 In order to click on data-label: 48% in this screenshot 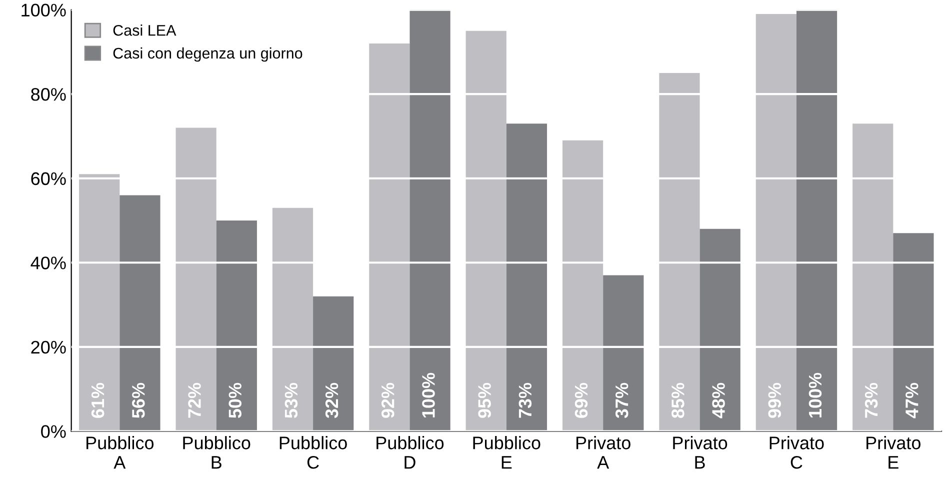, I will do `click(718, 400)`.